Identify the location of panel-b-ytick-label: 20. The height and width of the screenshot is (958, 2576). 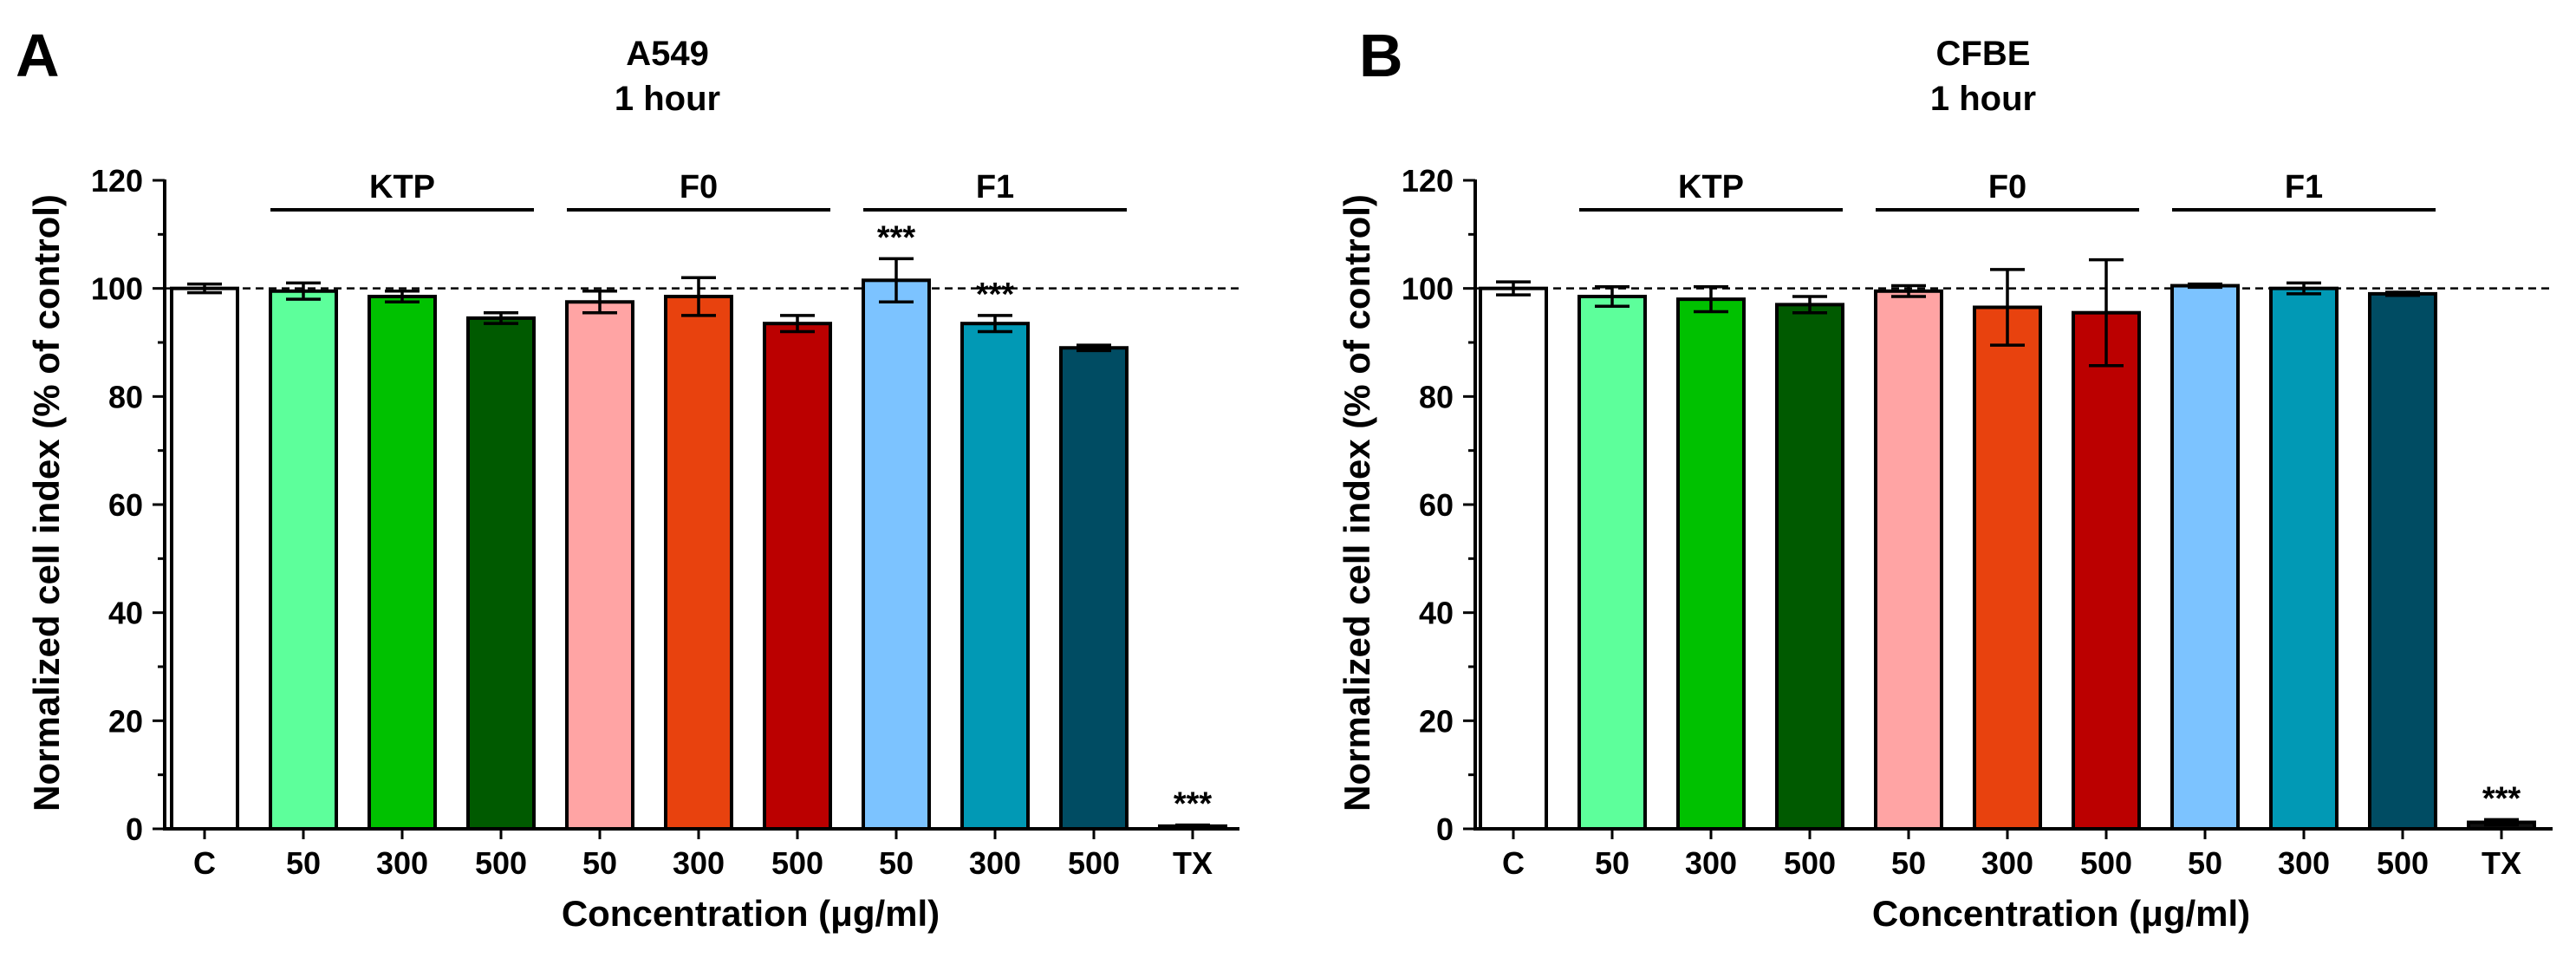
(1436, 721).